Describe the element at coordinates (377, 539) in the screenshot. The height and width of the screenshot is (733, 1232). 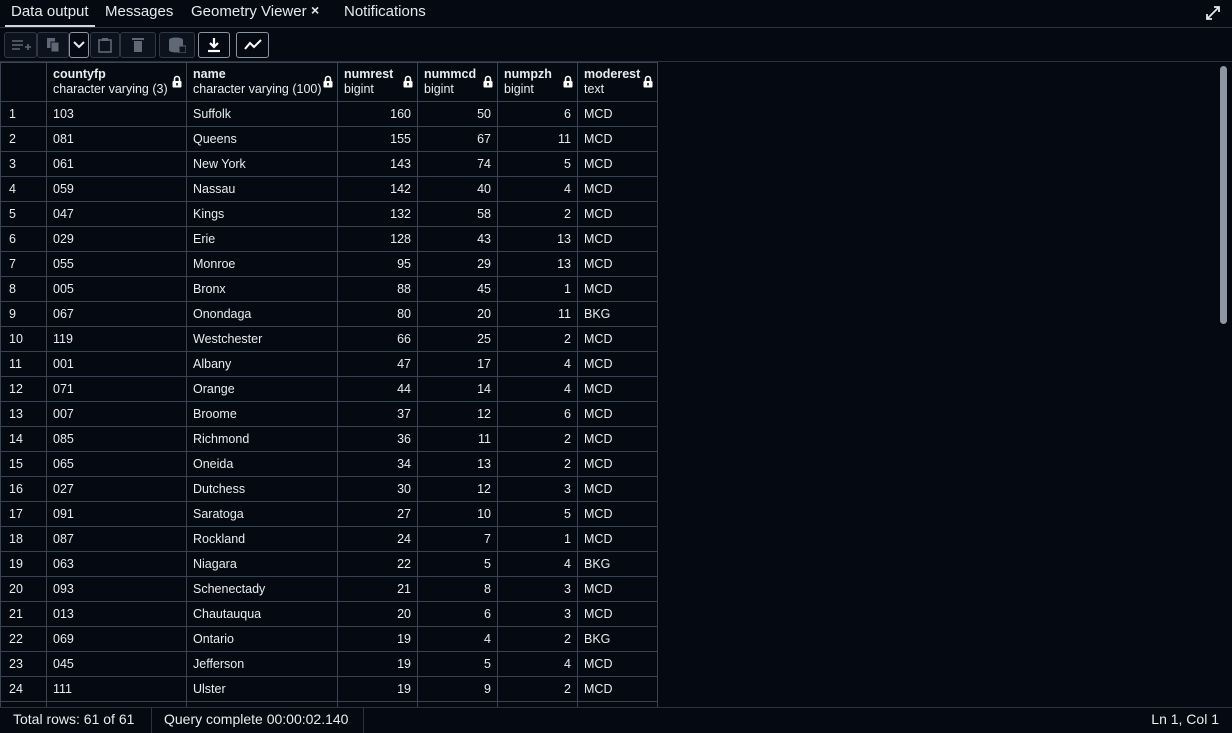
I see `table-cell: 24` at that location.